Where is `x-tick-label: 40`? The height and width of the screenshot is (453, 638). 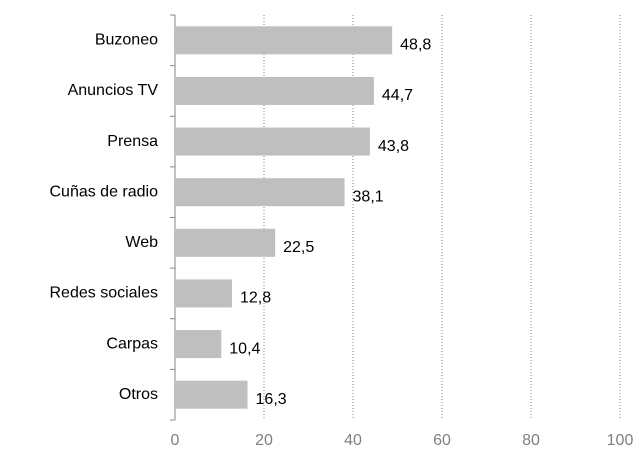
x-tick-label: 40 is located at coordinates (353, 440).